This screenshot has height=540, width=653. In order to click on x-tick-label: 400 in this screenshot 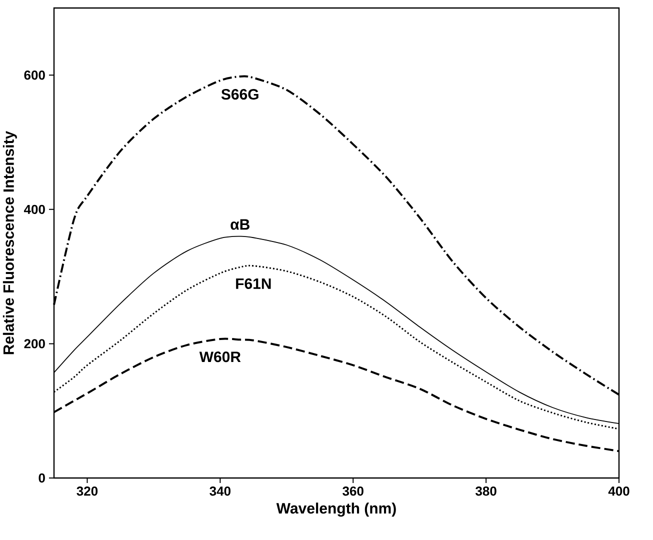, I will do `click(619, 491)`.